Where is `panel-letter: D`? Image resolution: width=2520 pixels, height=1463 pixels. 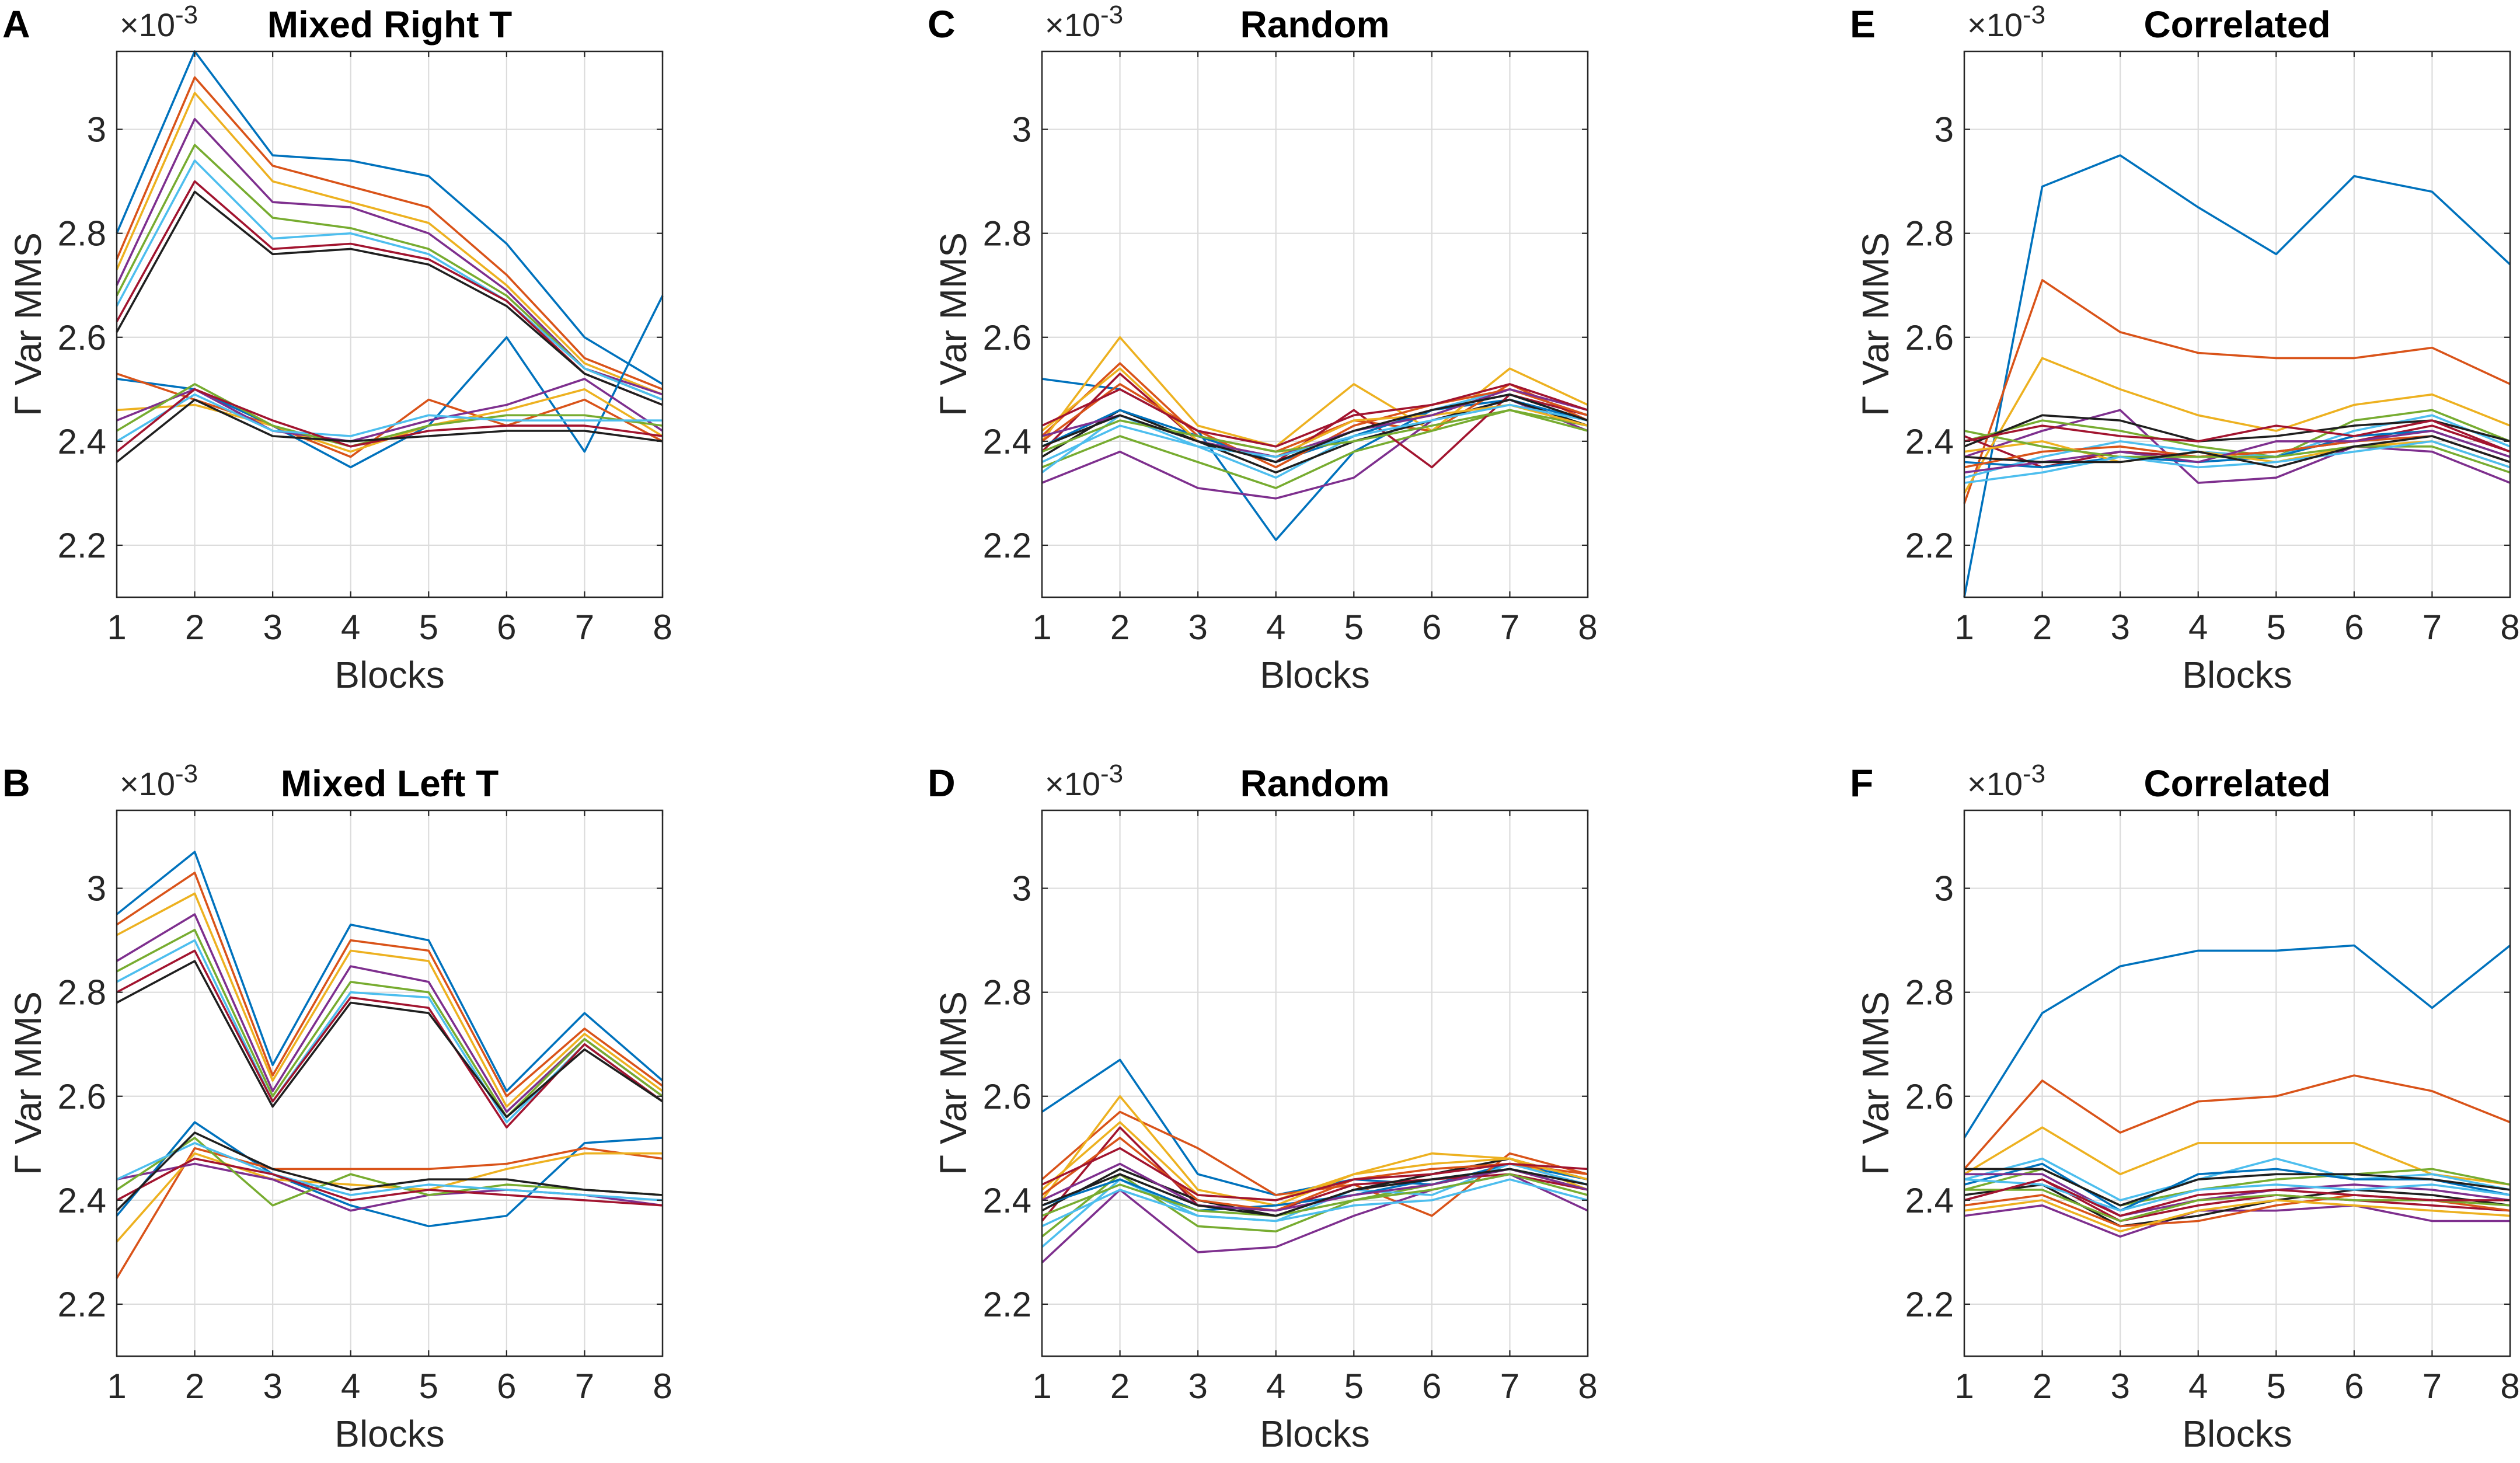 panel-letter: D is located at coordinates (942, 782).